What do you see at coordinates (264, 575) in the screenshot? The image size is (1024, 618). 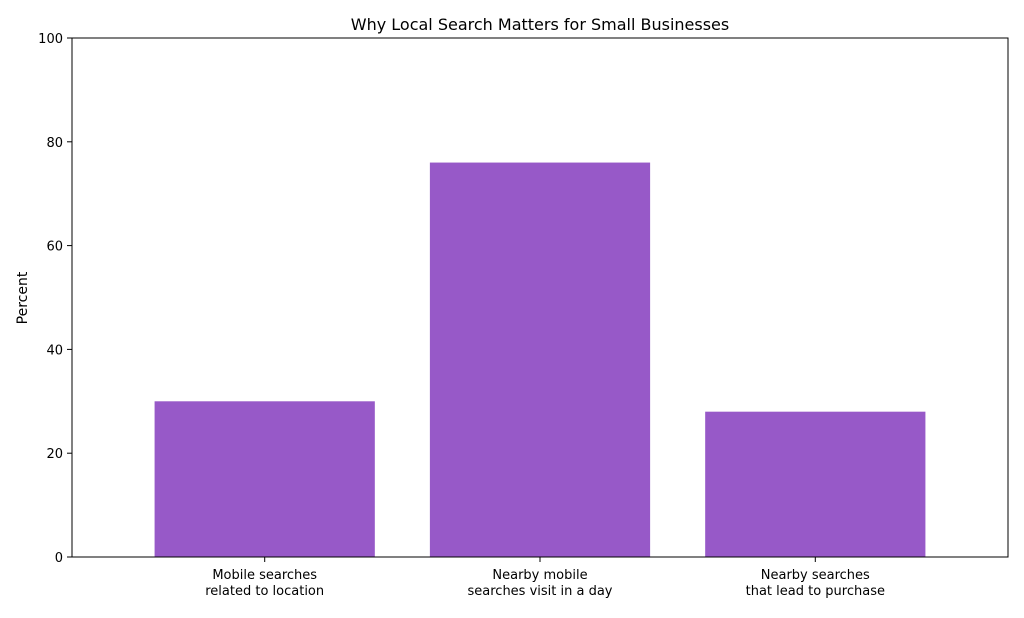 I see `x-tick-label: Mobile searches` at bounding box center [264, 575].